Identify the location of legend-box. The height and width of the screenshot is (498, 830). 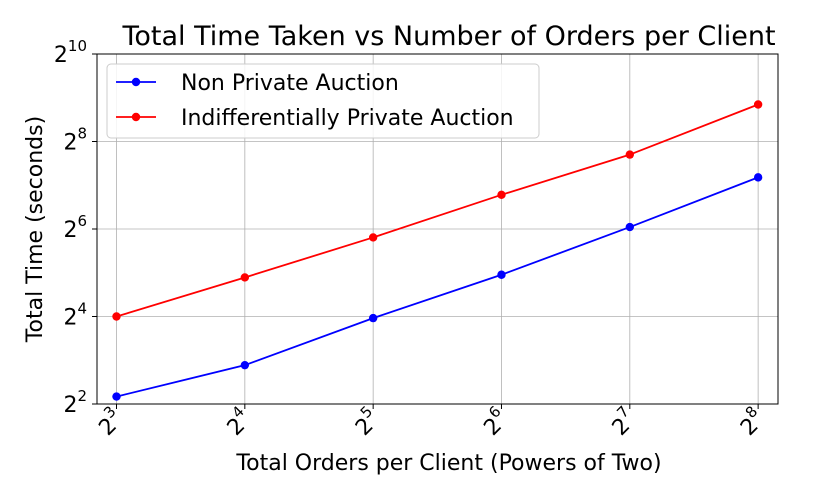
(323, 101).